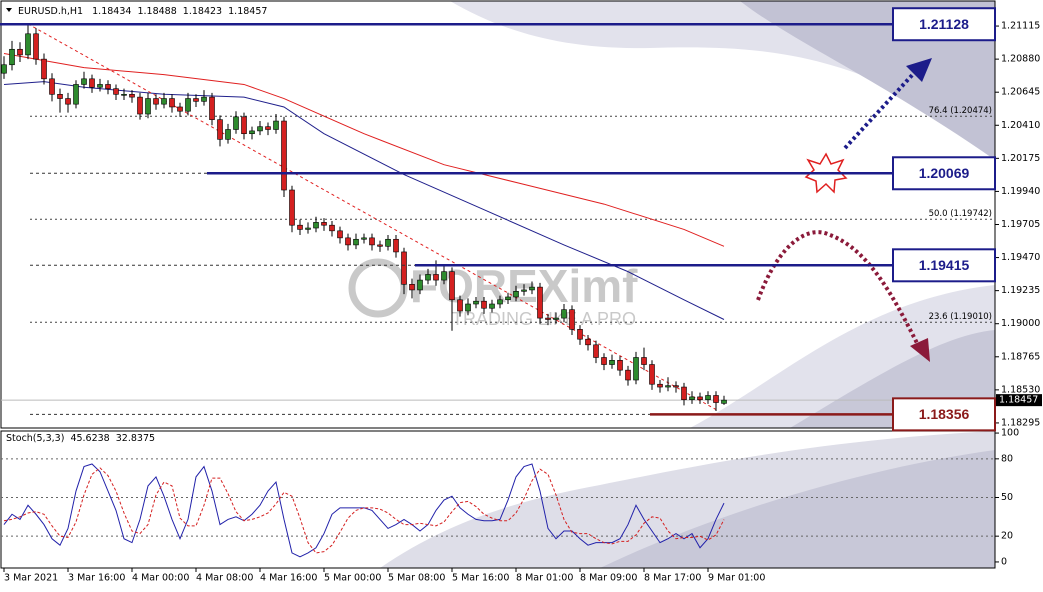  Describe the element at coordinates (960, 317) in the screenshot. I see `fib-label: 23.6 (1.19010)` at that location.